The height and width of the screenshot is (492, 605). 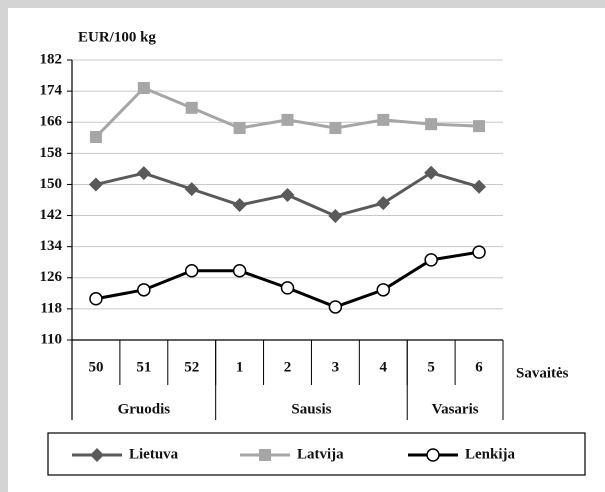 What do you see at coordinates (4, 246) in the screenshot?
I see `frame-left` at bounding box center [4, 246].